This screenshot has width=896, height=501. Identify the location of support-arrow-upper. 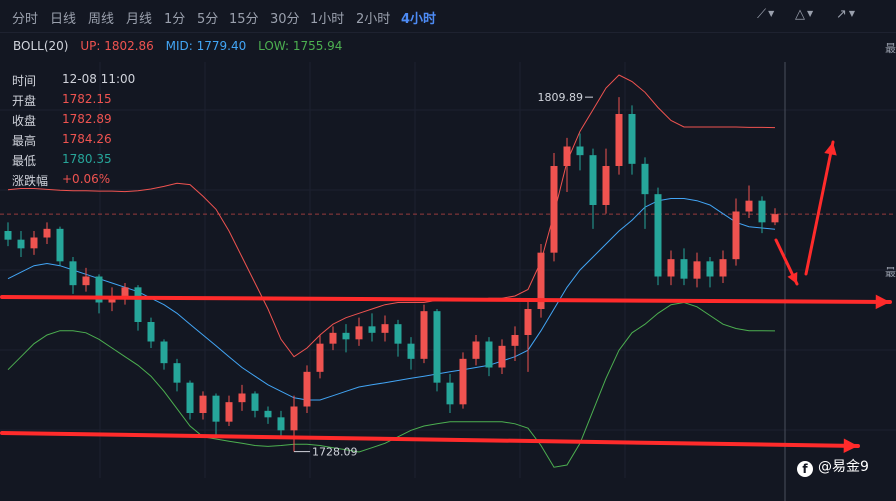
(446, 299).